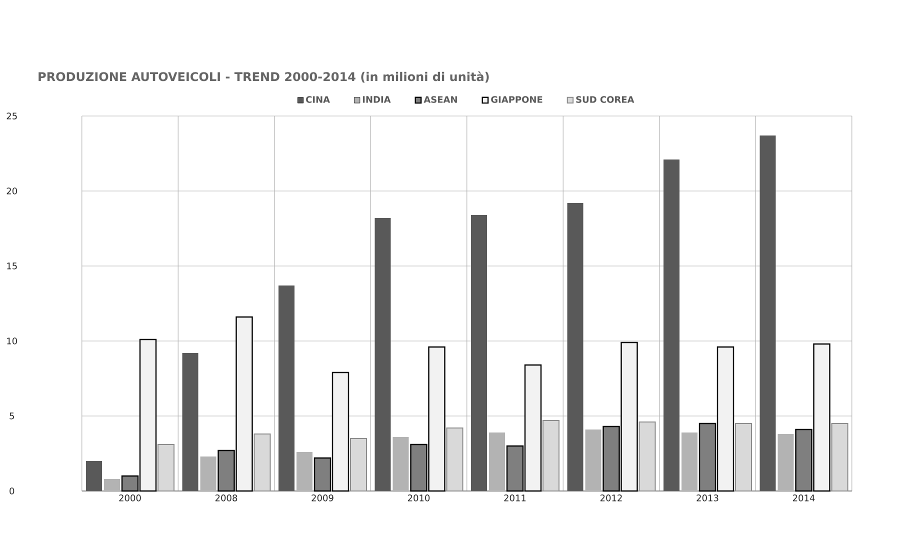 This screenshot has width=907, height=547. Describe the element at coordinates (12, 341) in the screenshot. I see `y-tick-label: 10` at that location.